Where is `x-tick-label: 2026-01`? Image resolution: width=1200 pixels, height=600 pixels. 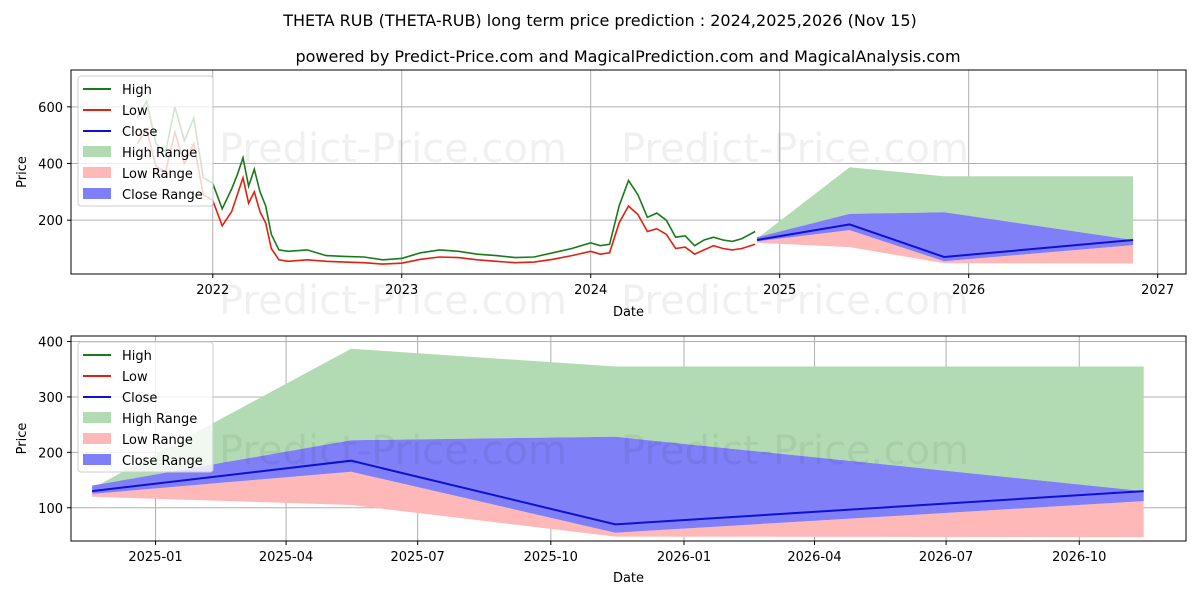 x-tick-label: 2026-01 is located at coordinates (684, 557).